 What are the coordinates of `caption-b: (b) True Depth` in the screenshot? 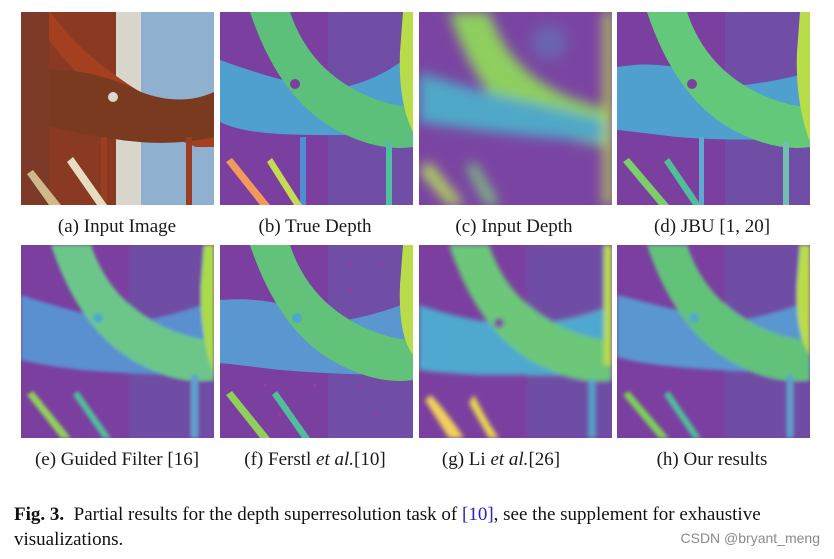 It's located at (315, 226).